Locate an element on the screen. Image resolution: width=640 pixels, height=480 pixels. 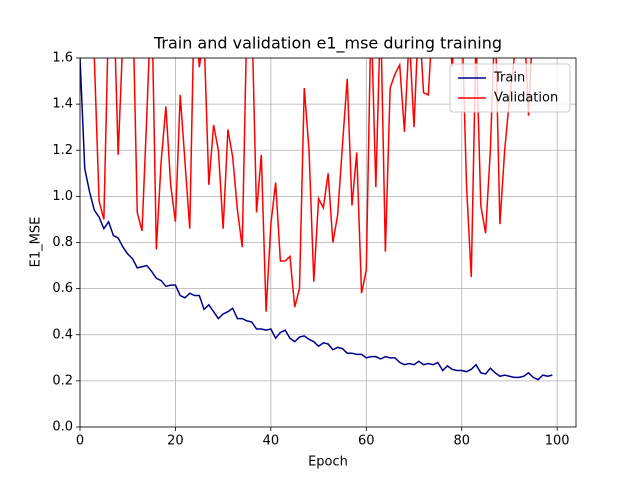
x-tick-label: 80 is located at coordinates (461, 441).